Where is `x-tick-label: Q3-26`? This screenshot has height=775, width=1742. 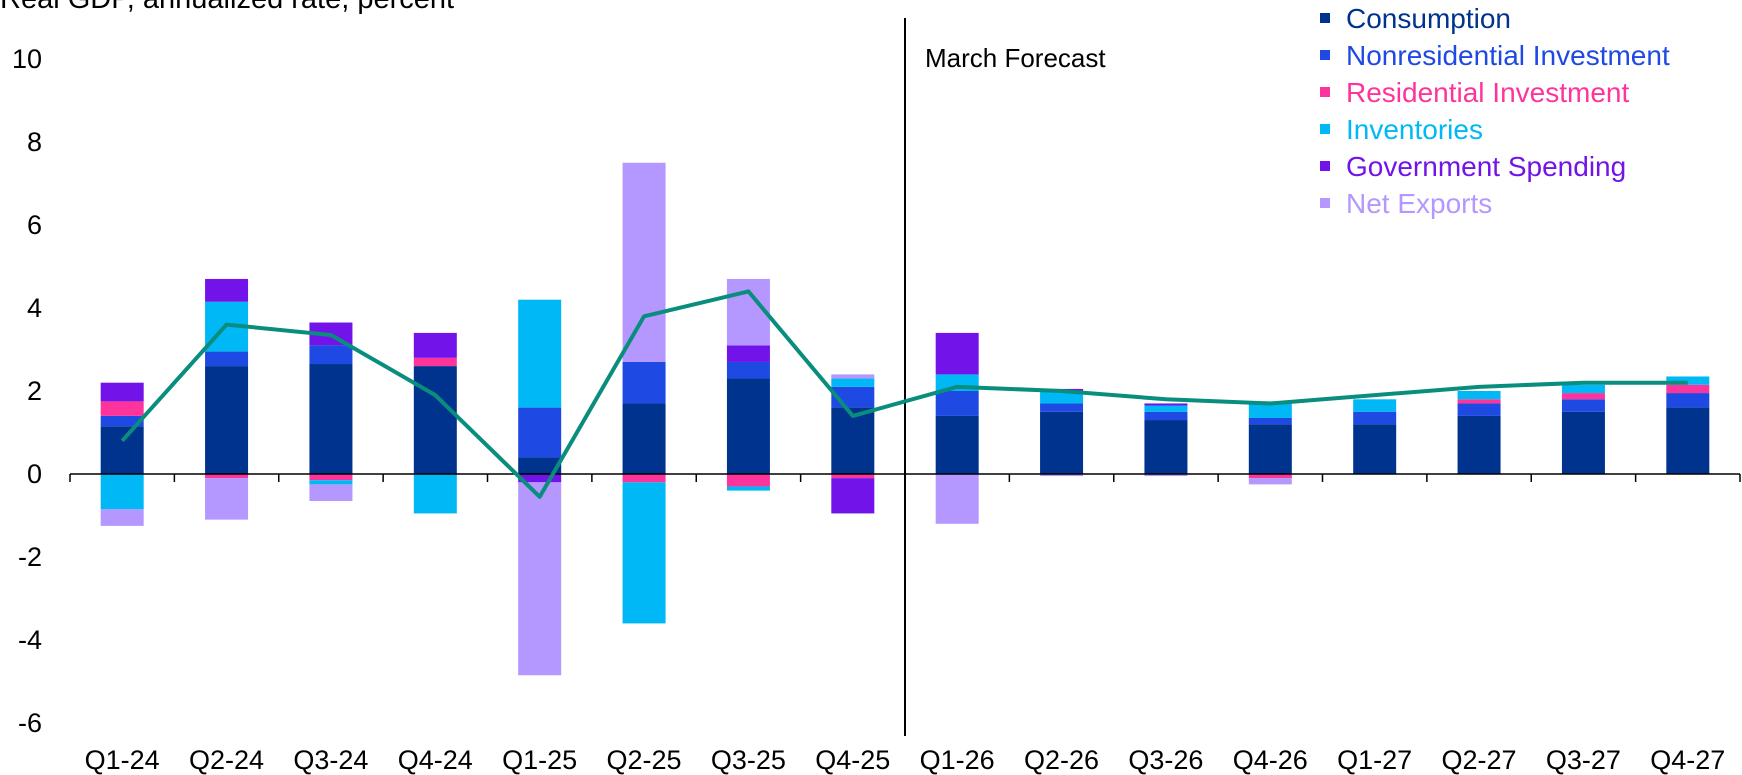
x-tick-label: Q3-26 is located at coordinates (1165, 760).